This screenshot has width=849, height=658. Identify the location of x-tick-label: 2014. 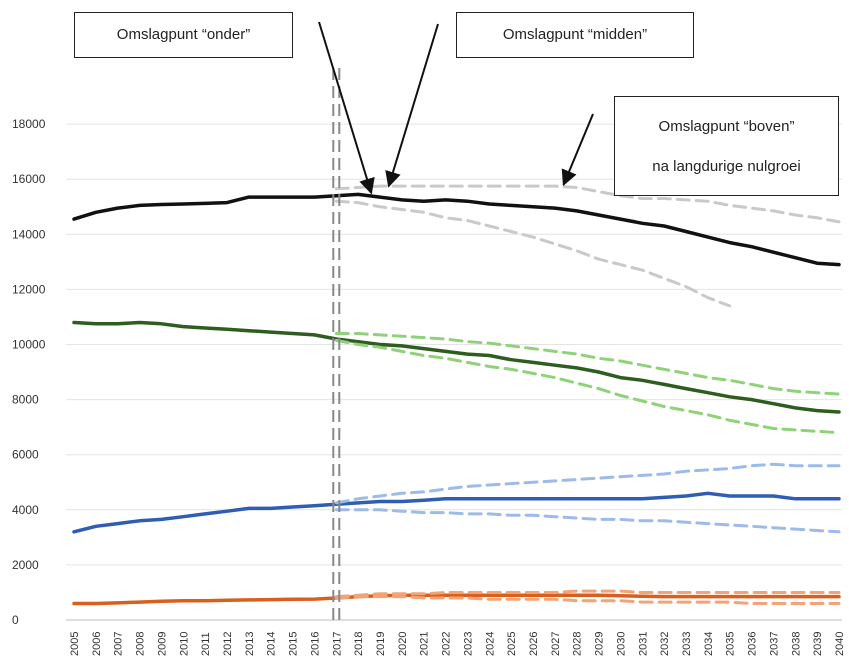
(272, 644).